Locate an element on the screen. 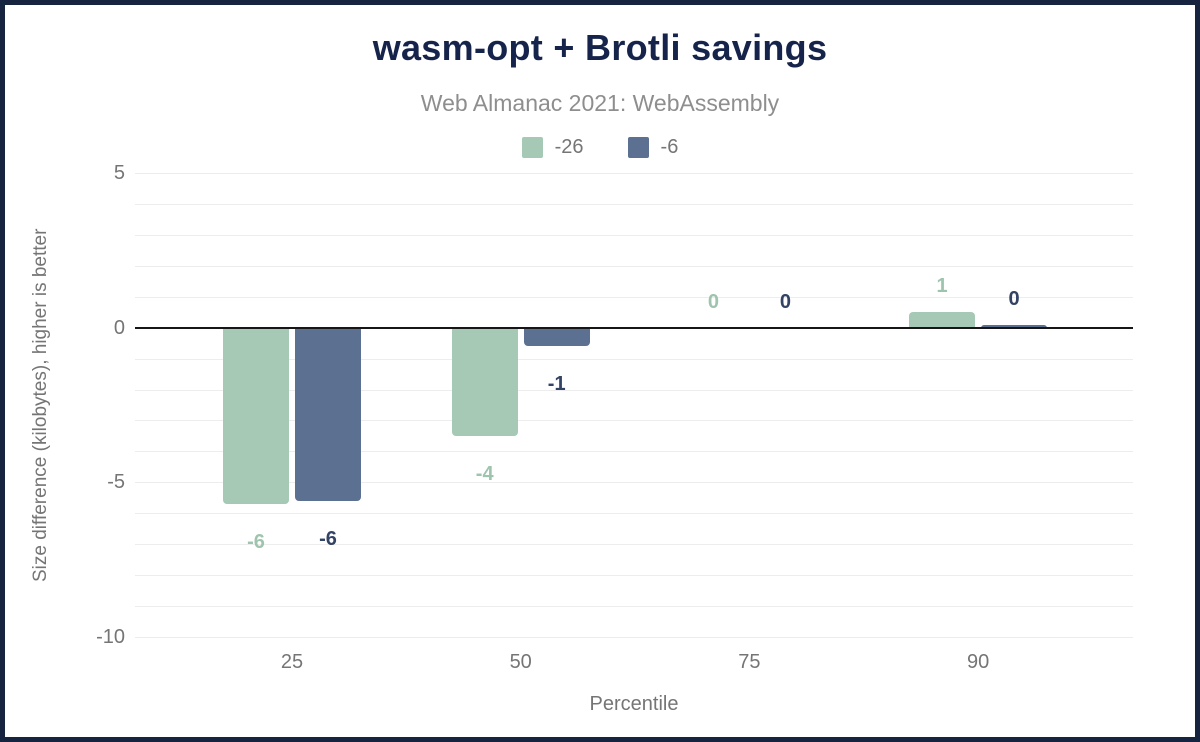  y-tick-label: 5 is located at coordinates (119, 173).